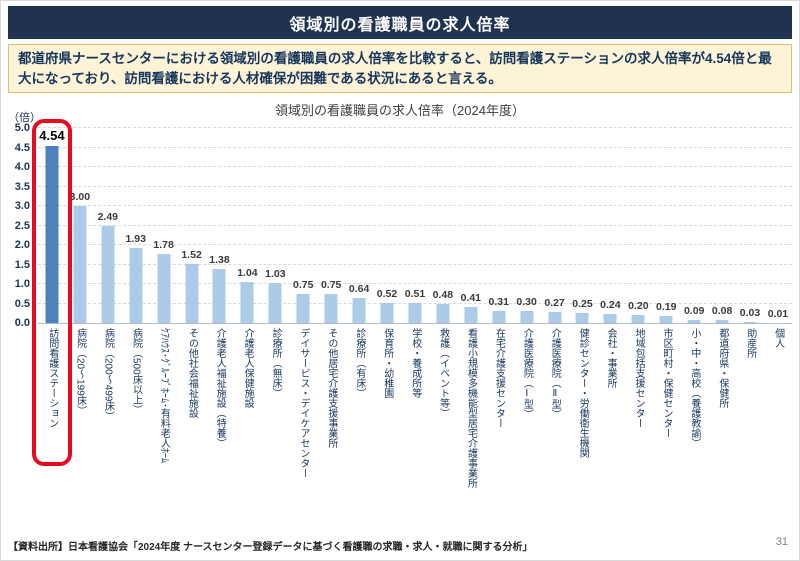 This screenshot has width=800, height=561. What do you see at coordinates (781, 542) in the screenshot?
I see `page-number: 31` at bounding box center [781, 542].